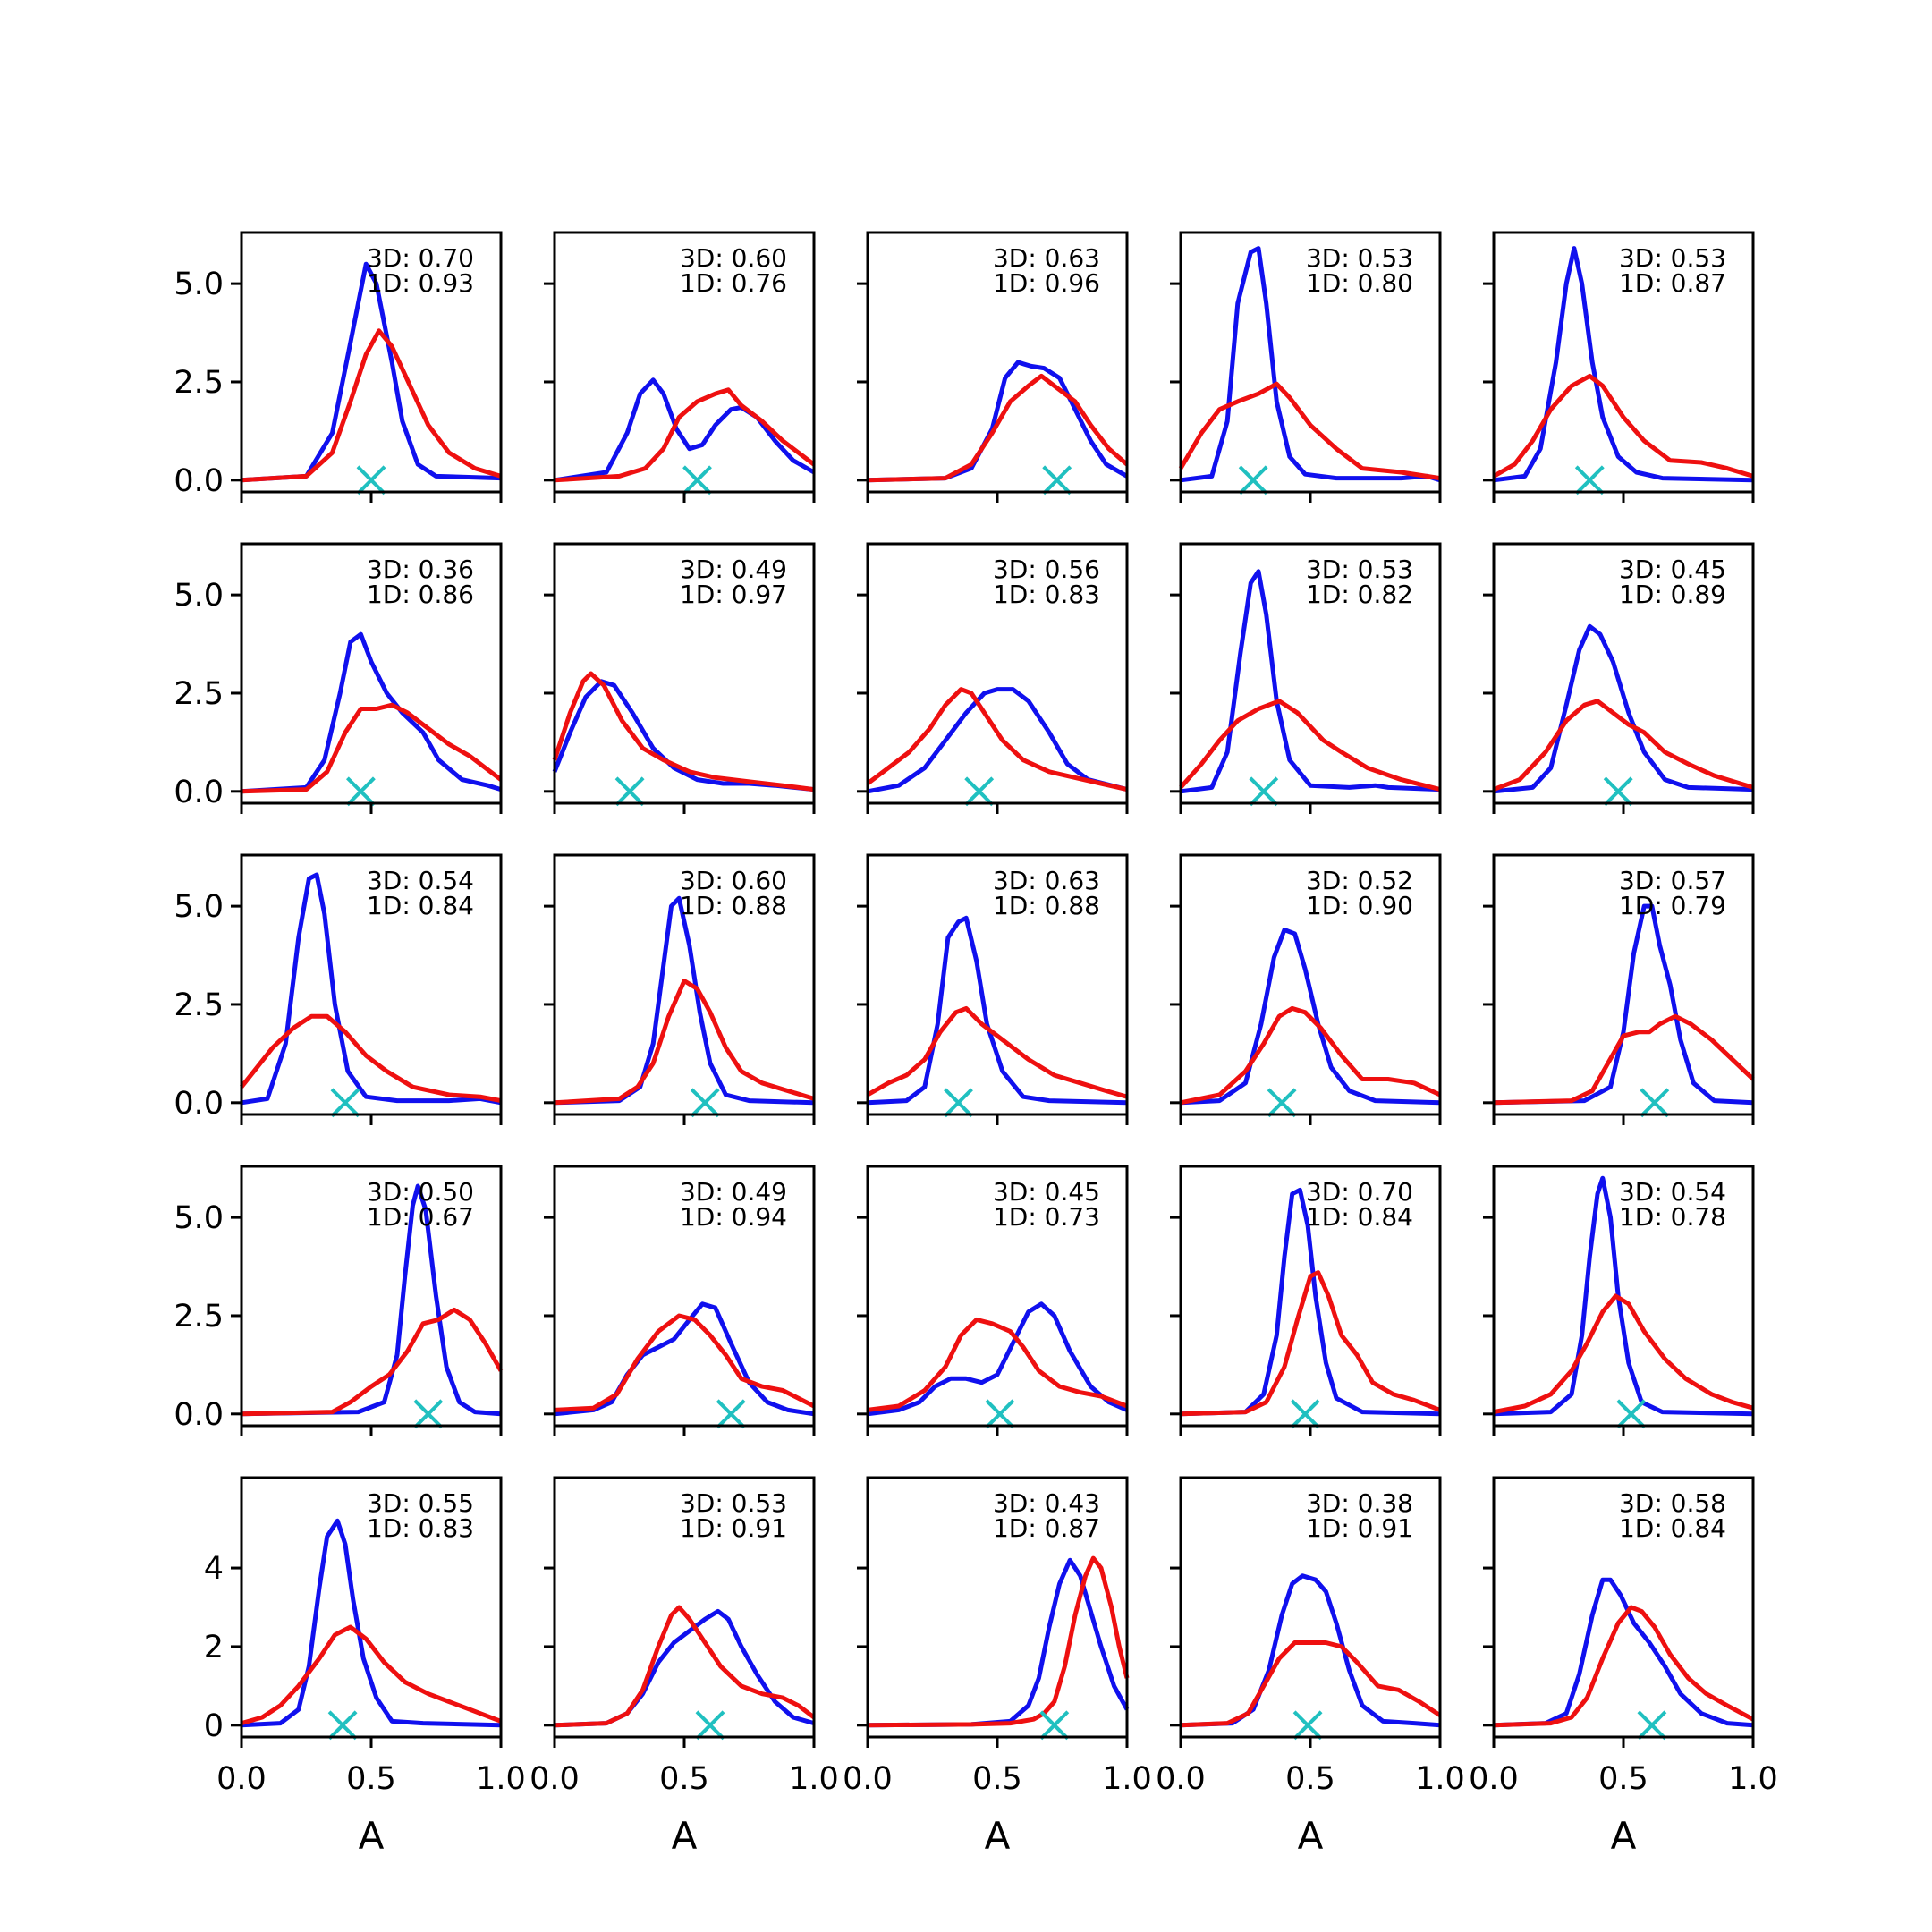  What do you see at coordinates (1359, 905) in the screenshot?
I see `annotation-1d: 1D: 0.90` at bounding box center [1359, 905].